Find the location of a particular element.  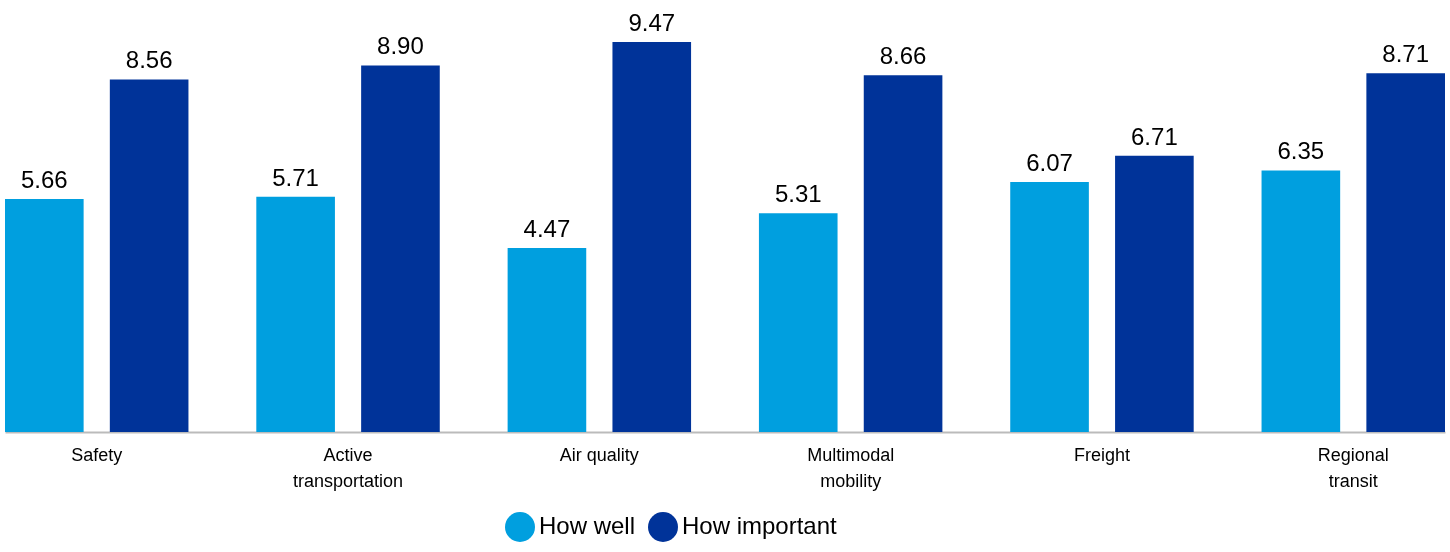

x-tick-label: Freight is located at coordinates (1101, 454).